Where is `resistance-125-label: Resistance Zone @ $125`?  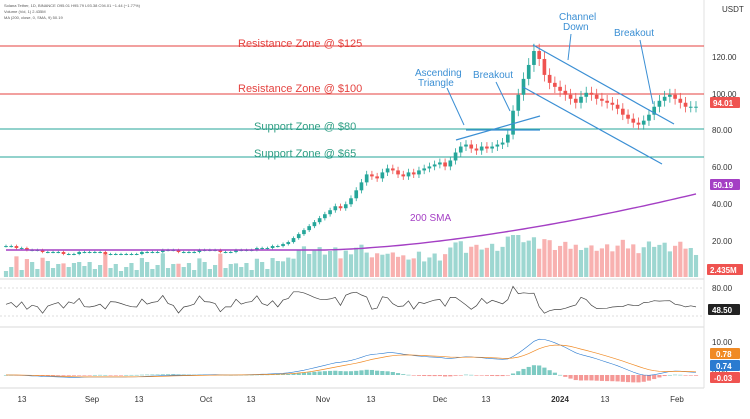 resistance-125-label: Resistance Zone @ $125 is located at coordinates (300, 44).